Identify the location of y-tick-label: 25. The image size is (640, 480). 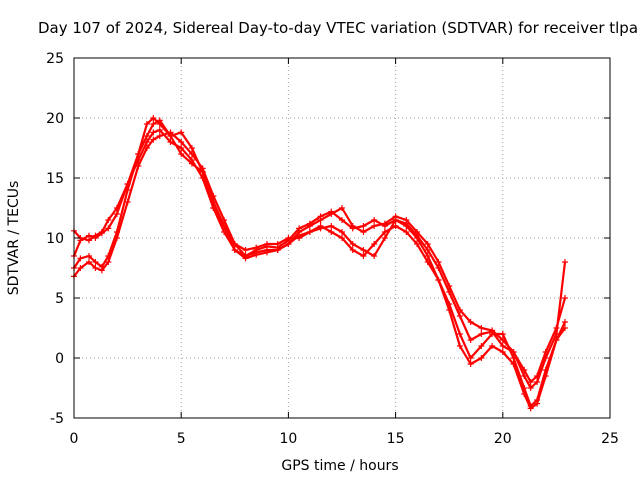
(55, 59).